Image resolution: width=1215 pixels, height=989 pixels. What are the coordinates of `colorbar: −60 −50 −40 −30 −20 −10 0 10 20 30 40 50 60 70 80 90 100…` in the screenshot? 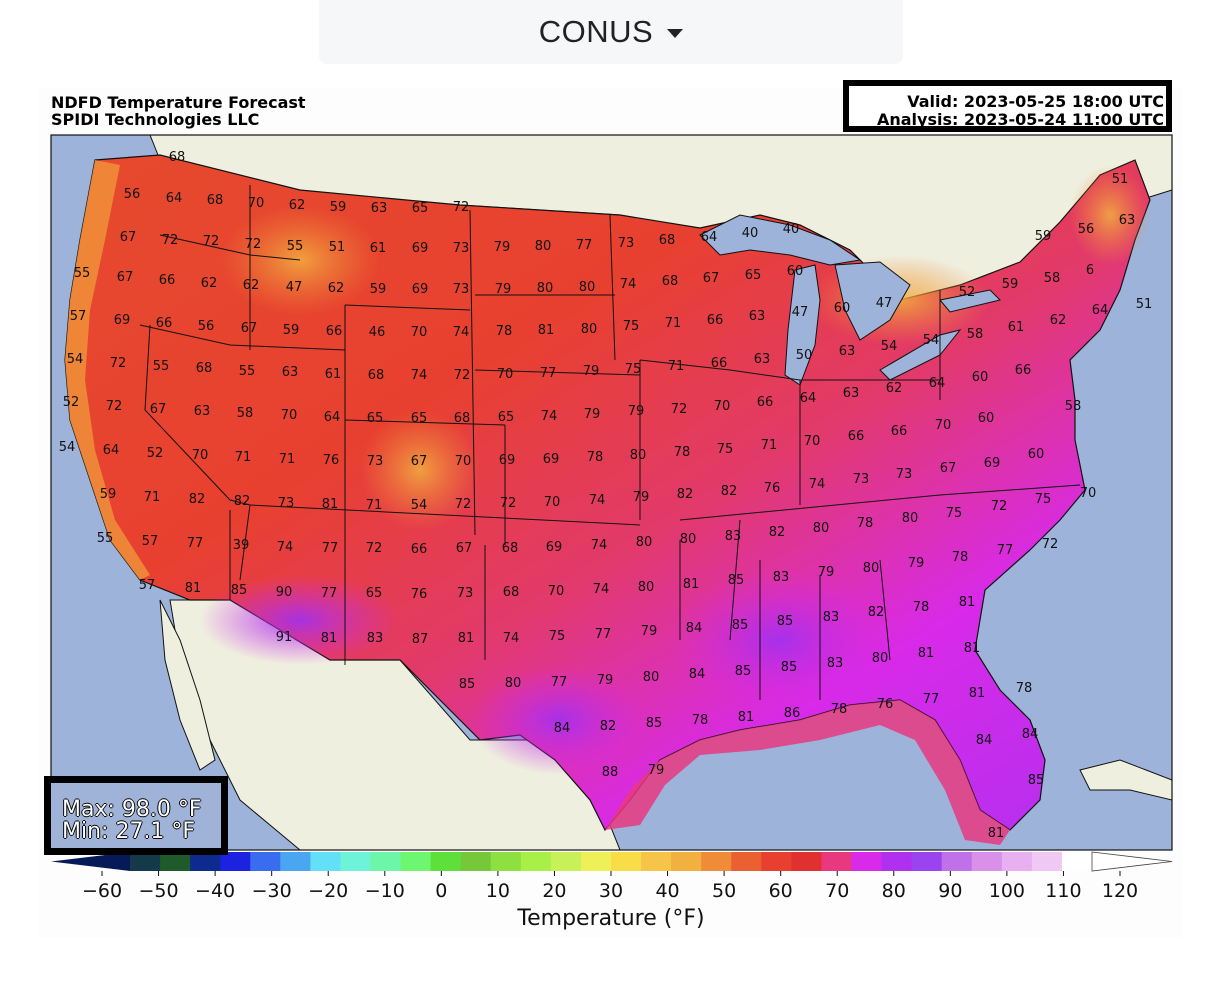 It's located at (612, 891).